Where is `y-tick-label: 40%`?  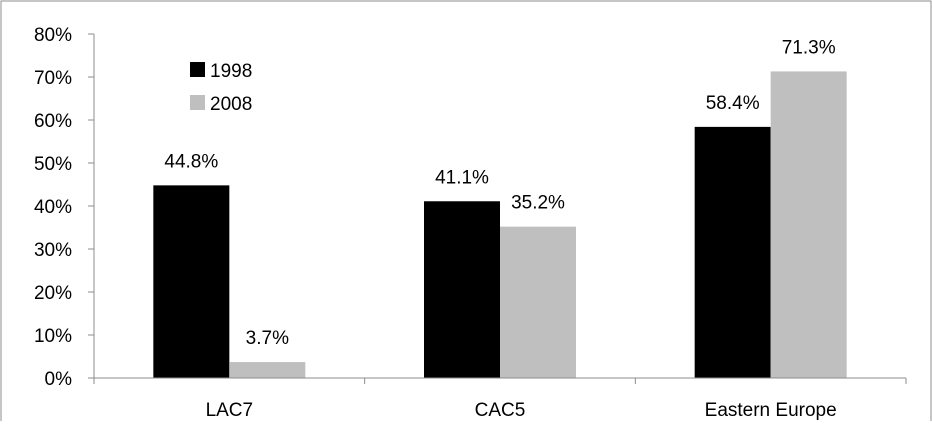
y-tick-label: 40% is located at coordinates (53, 207).